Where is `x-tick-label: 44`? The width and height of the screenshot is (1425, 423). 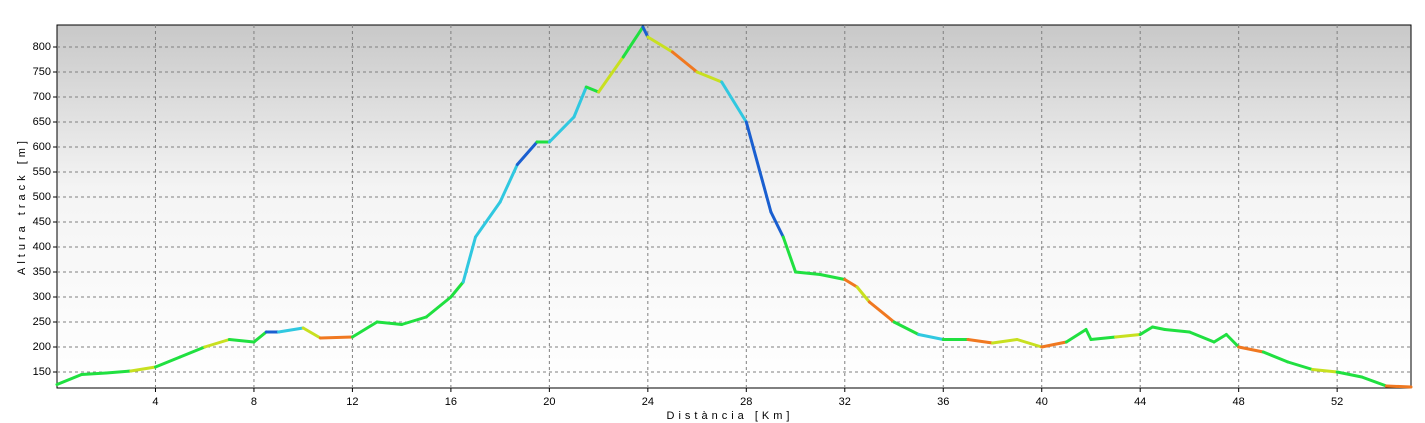
x-tick-label: 44 is located at coordinates (1140, 402).